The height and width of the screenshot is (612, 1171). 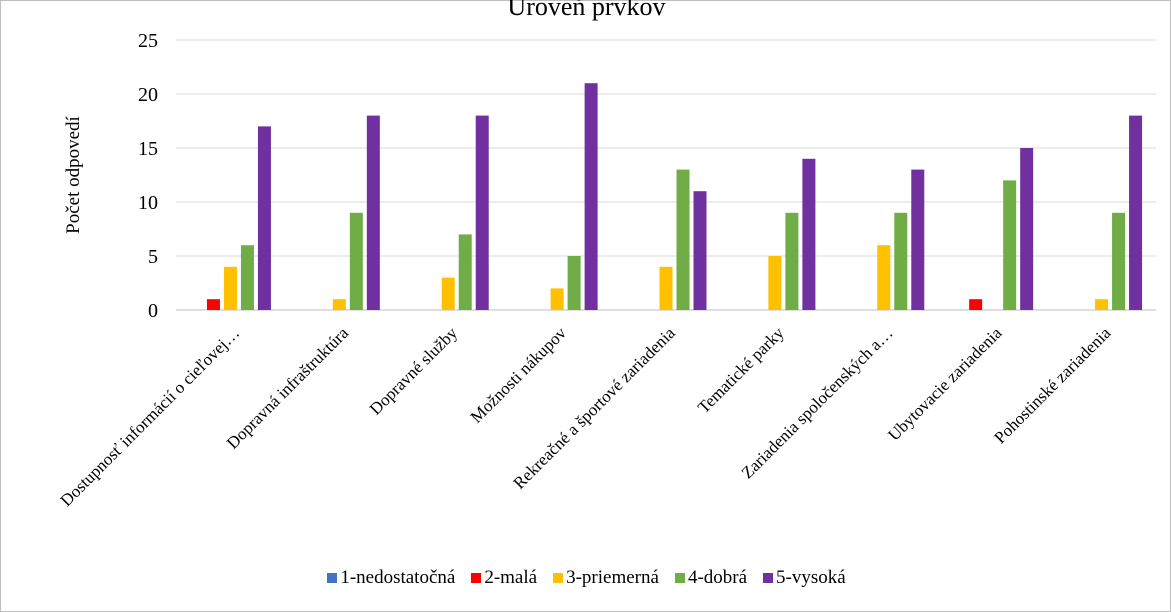 What do you see at coordinates (717, 577) in the screenshot?
I see `legend-label: 4-dobrá` at bounding box center [717, 577].